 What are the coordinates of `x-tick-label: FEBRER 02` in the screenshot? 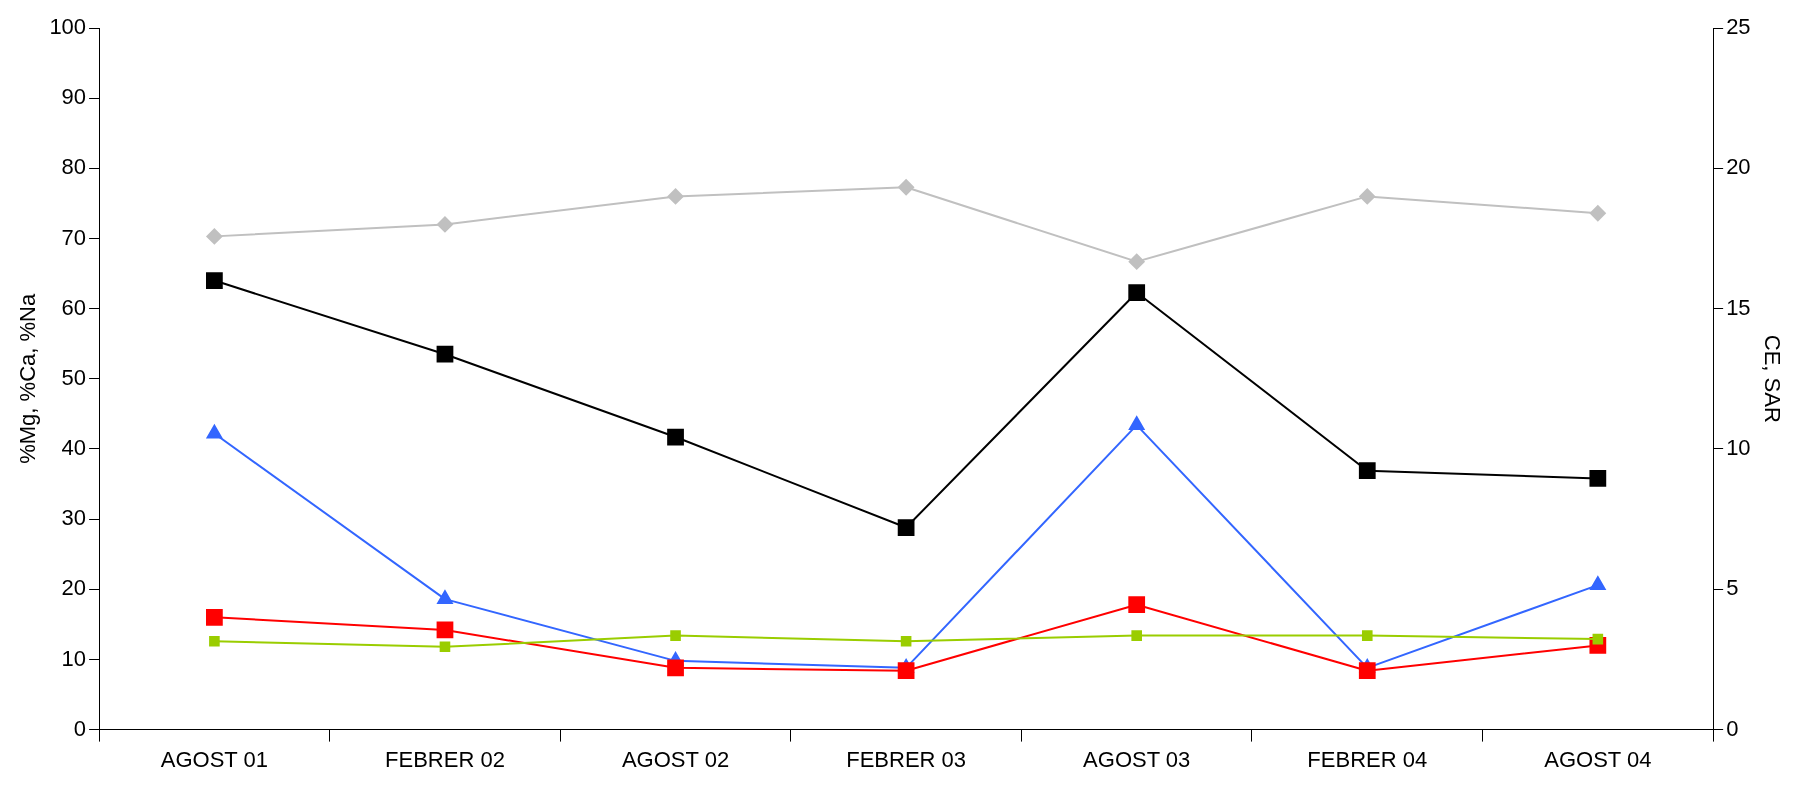 It's located at (445, 759).